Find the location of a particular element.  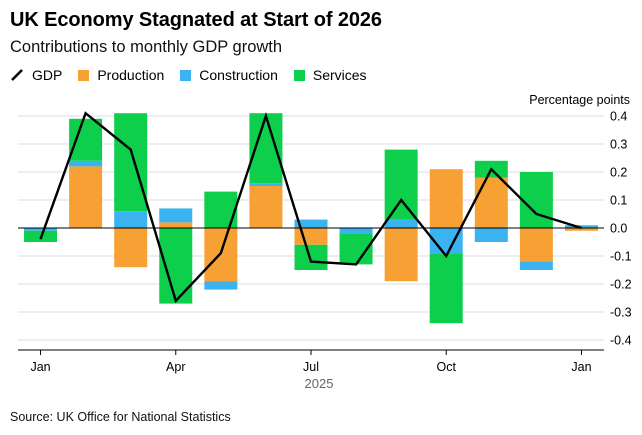

y-axis-unit-label: Percentage points is located at coordinates (579, 100).